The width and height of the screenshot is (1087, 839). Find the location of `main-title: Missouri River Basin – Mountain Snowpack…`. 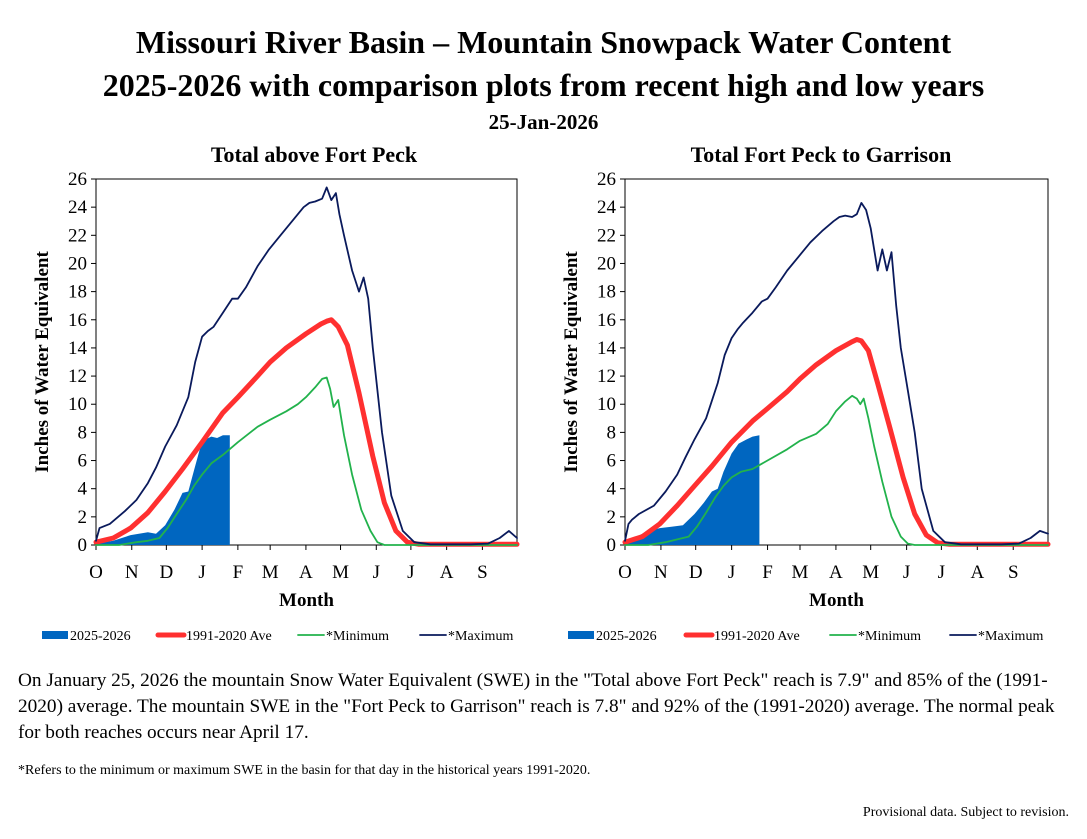

main-title: Missouri River Basin – Mountain Snowpack… is located at coordinates (543, 42).